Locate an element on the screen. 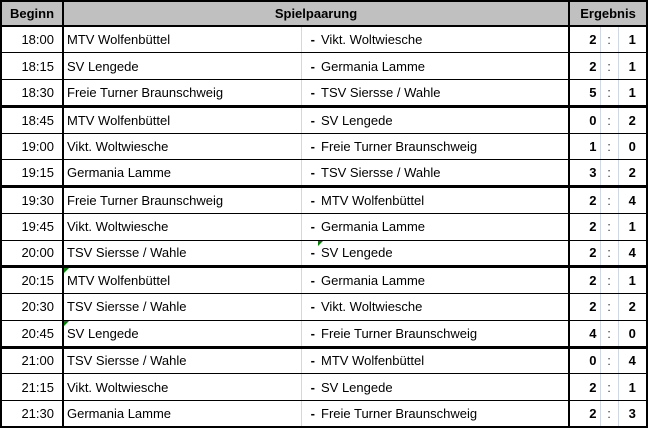  match-time-cell: 21:30 is located at coordinates (32, 414).